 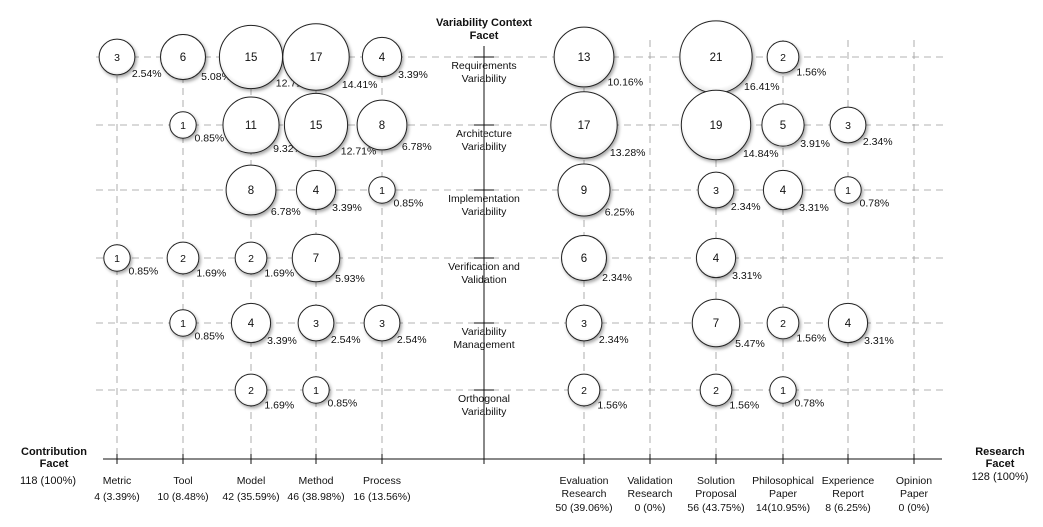 I want to click on research-bubble-count: 7, so click(x=716, y=324).